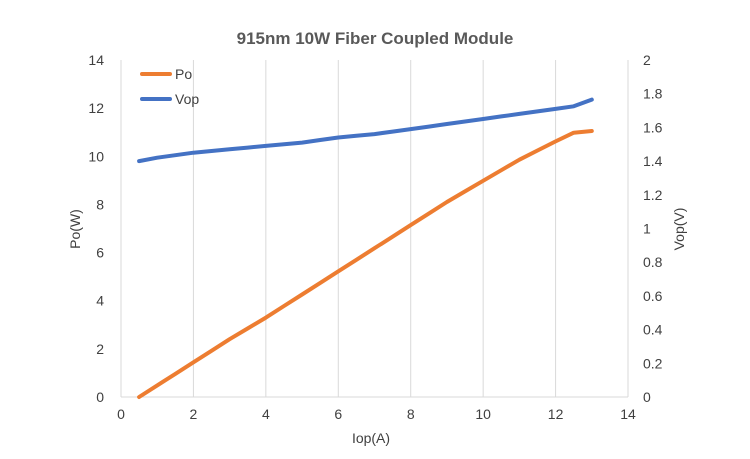 The height and width of the screenshot is (459, 750). What do you see at coordinates (187, 99) in the screenshot?
I see `legend-label-vop: Vop` at bounding box center [187, 99].